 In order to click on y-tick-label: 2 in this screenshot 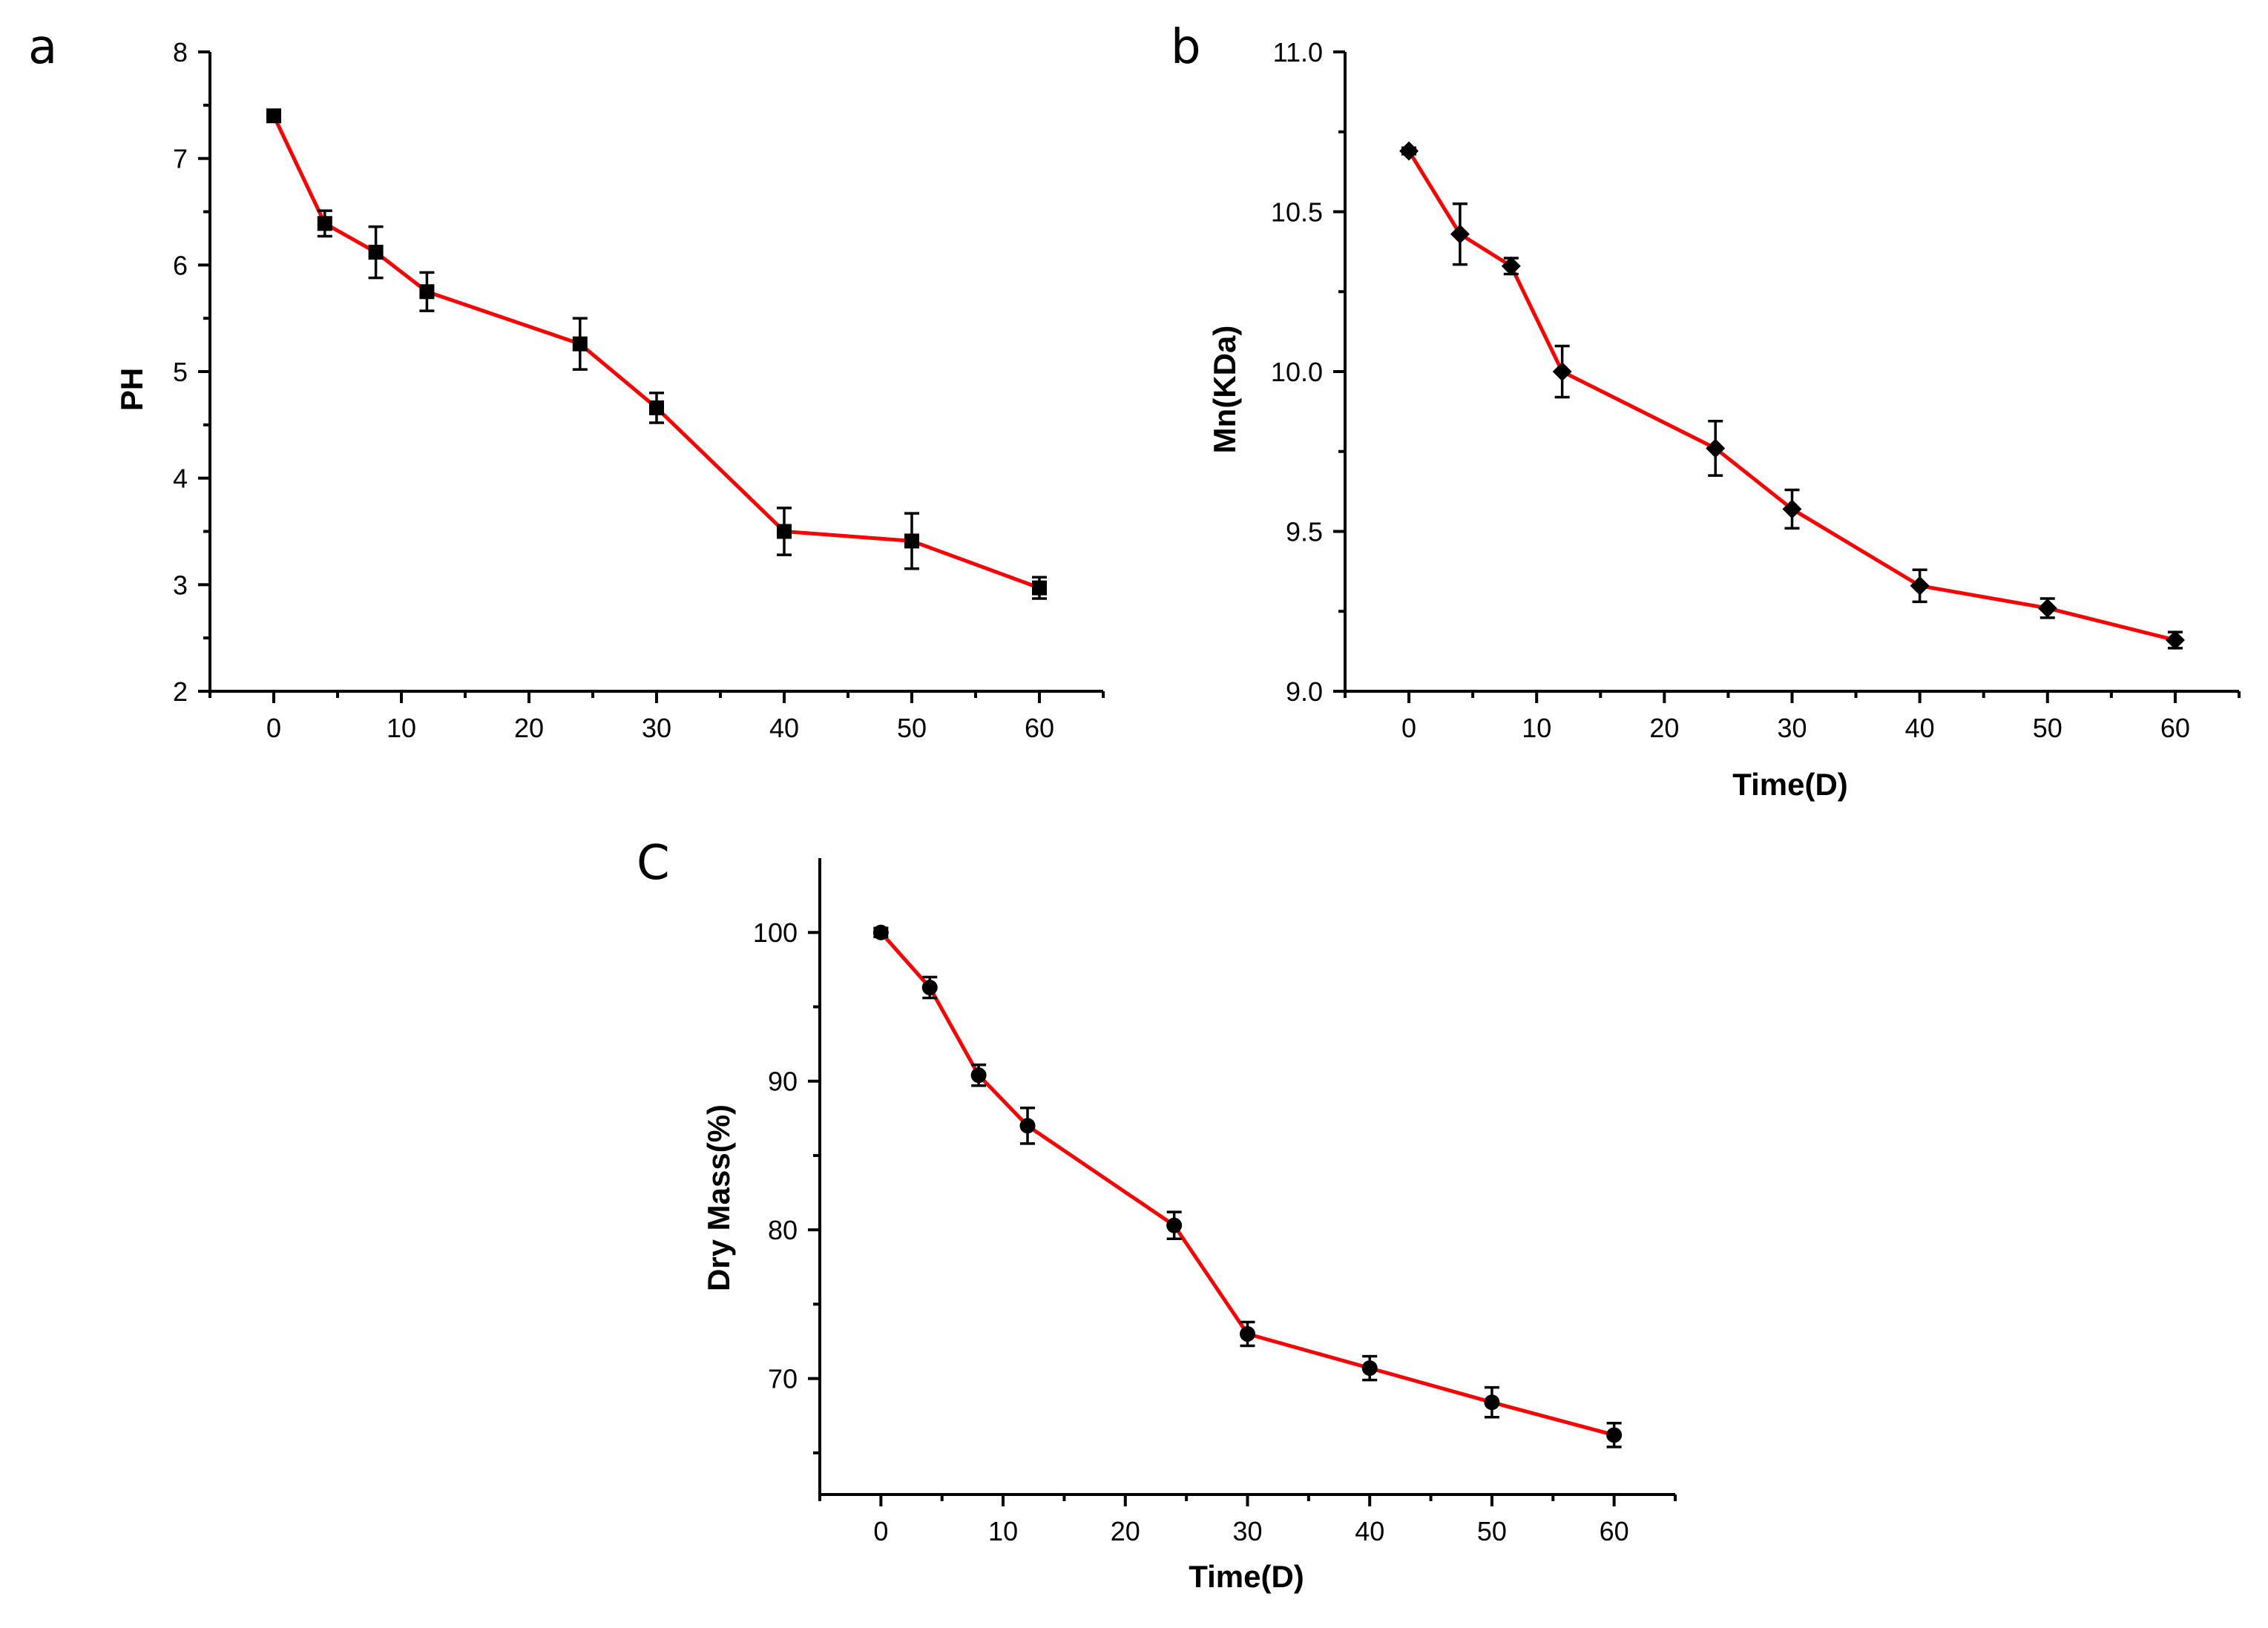, I will do `click(180, 691)`.